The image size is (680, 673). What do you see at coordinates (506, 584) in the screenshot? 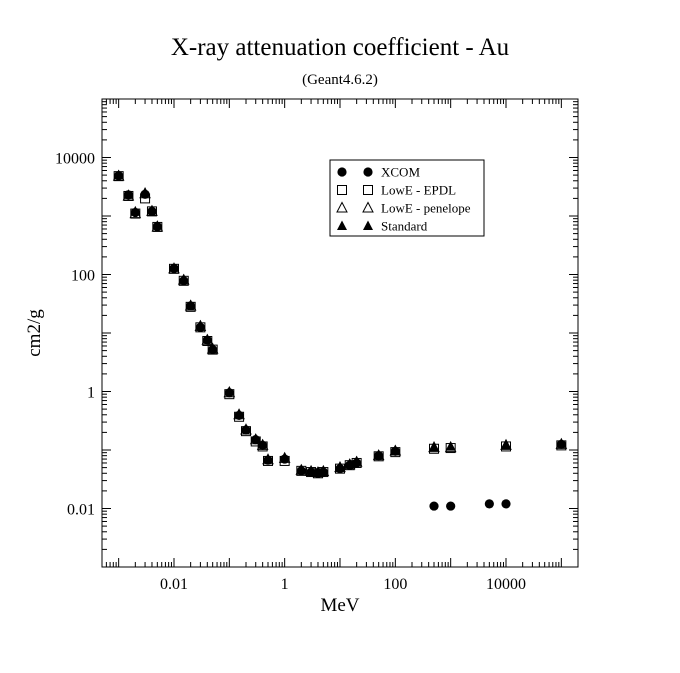
I see `x-tick-label: 10000` at bounding box center [506, 584].